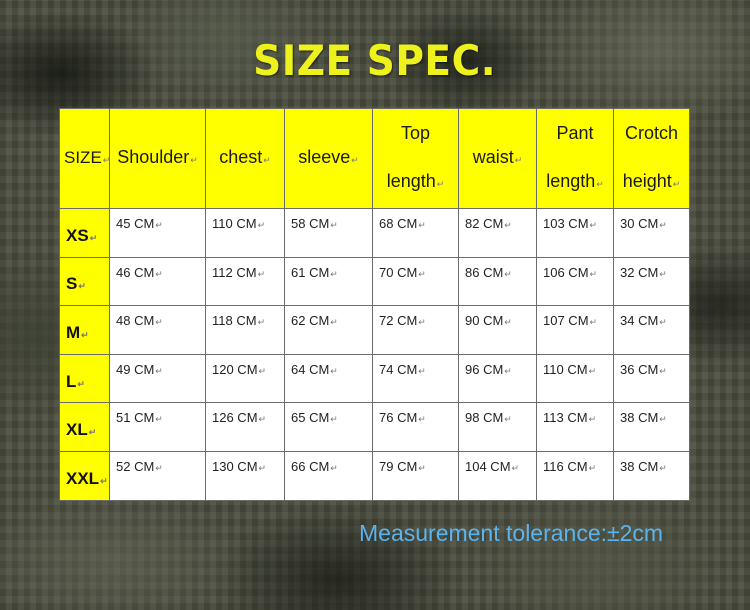  I want to click on column-header-crotch-height: Crotch height↵, so click(651, 158).